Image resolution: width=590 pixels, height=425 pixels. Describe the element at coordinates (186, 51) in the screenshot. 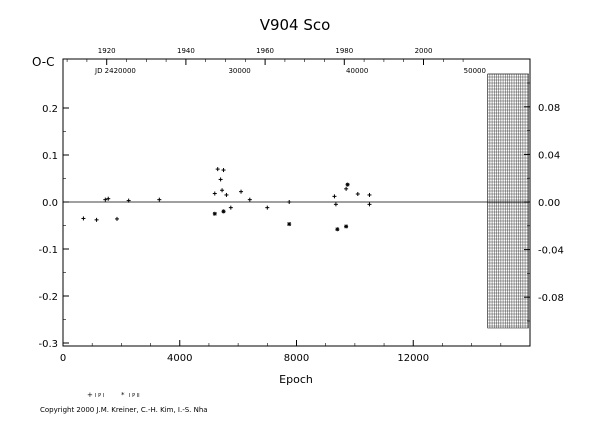

I see `year-tick-label: 1940` at that location.